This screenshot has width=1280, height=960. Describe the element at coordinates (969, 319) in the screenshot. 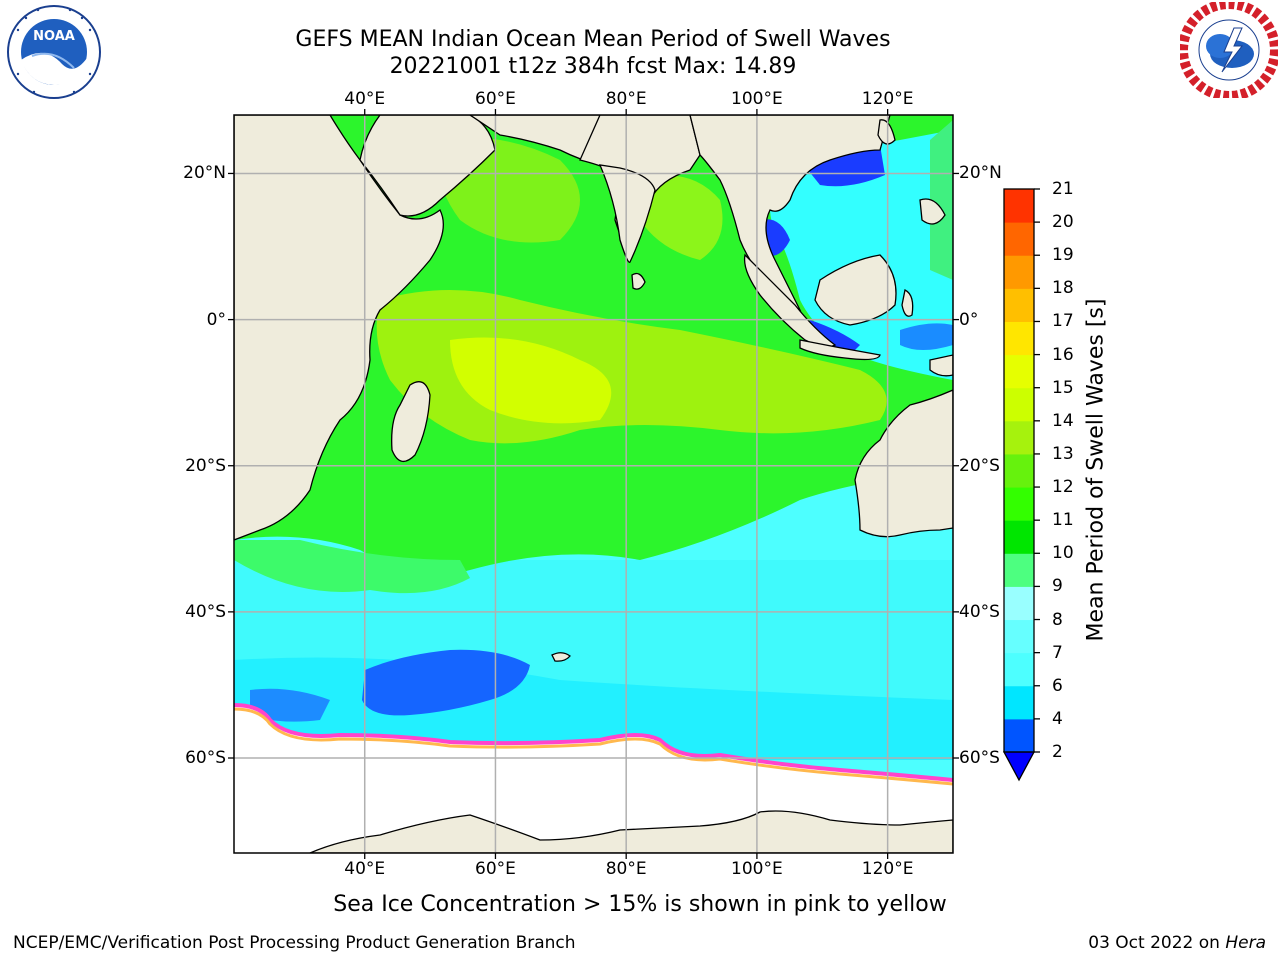

I see `lat-label-right: 0°` at that location.